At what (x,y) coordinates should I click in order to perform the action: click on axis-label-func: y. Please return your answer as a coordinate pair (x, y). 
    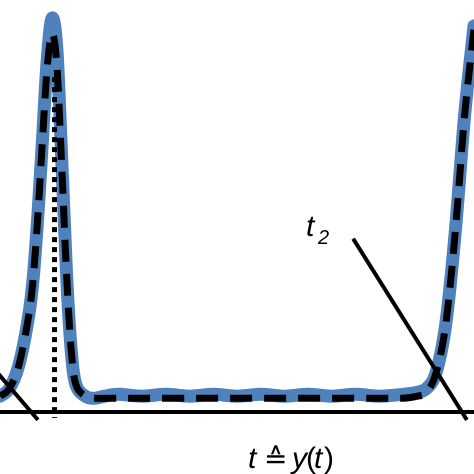
    Looking at the image, I should click on (299, 458).